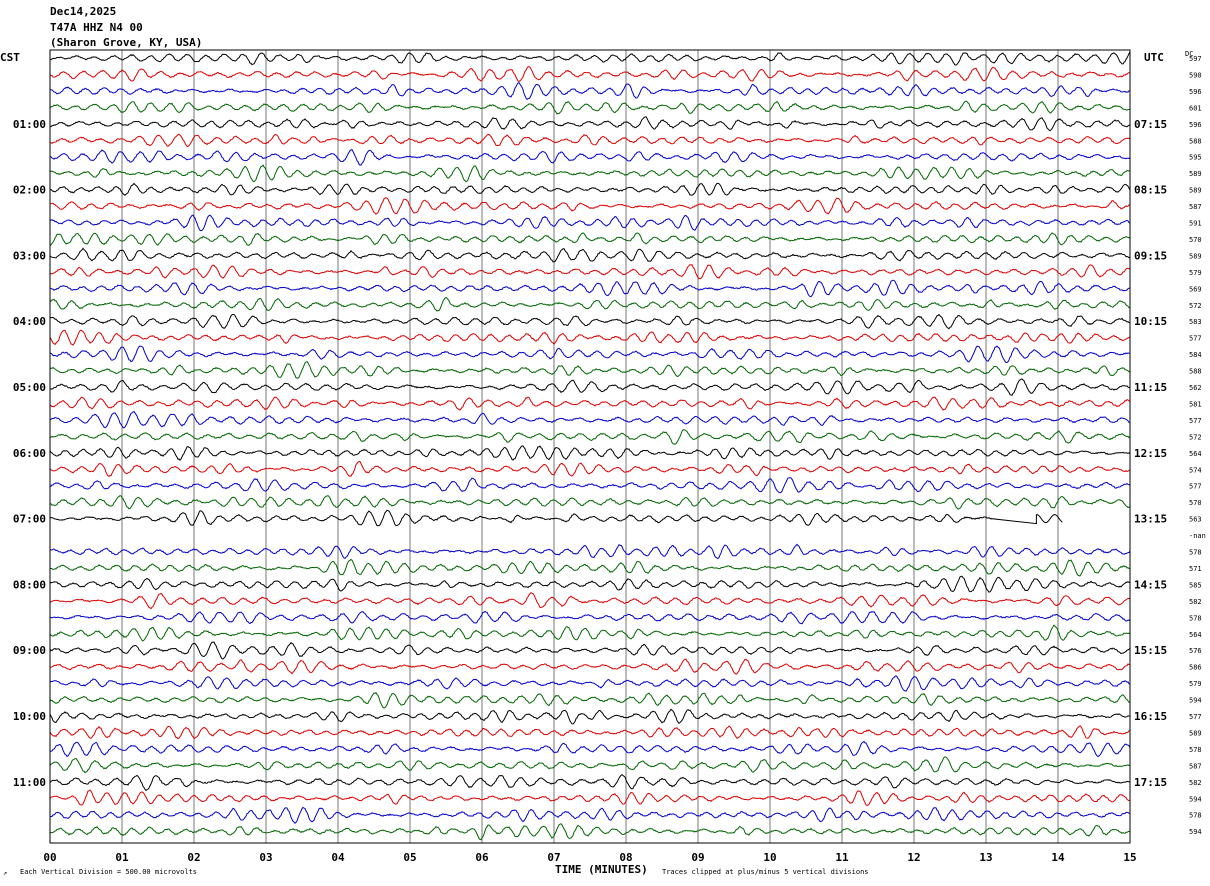  I want to click on right-zone-label: UTC, so click(1154, 57).